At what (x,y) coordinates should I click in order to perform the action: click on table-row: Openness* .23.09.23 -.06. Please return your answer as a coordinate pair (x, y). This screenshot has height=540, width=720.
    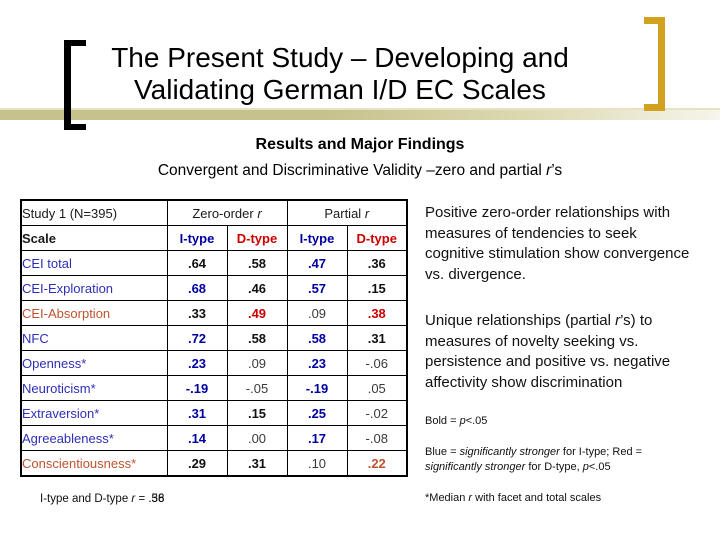
    Looking at the image, I should click on (214, 363).